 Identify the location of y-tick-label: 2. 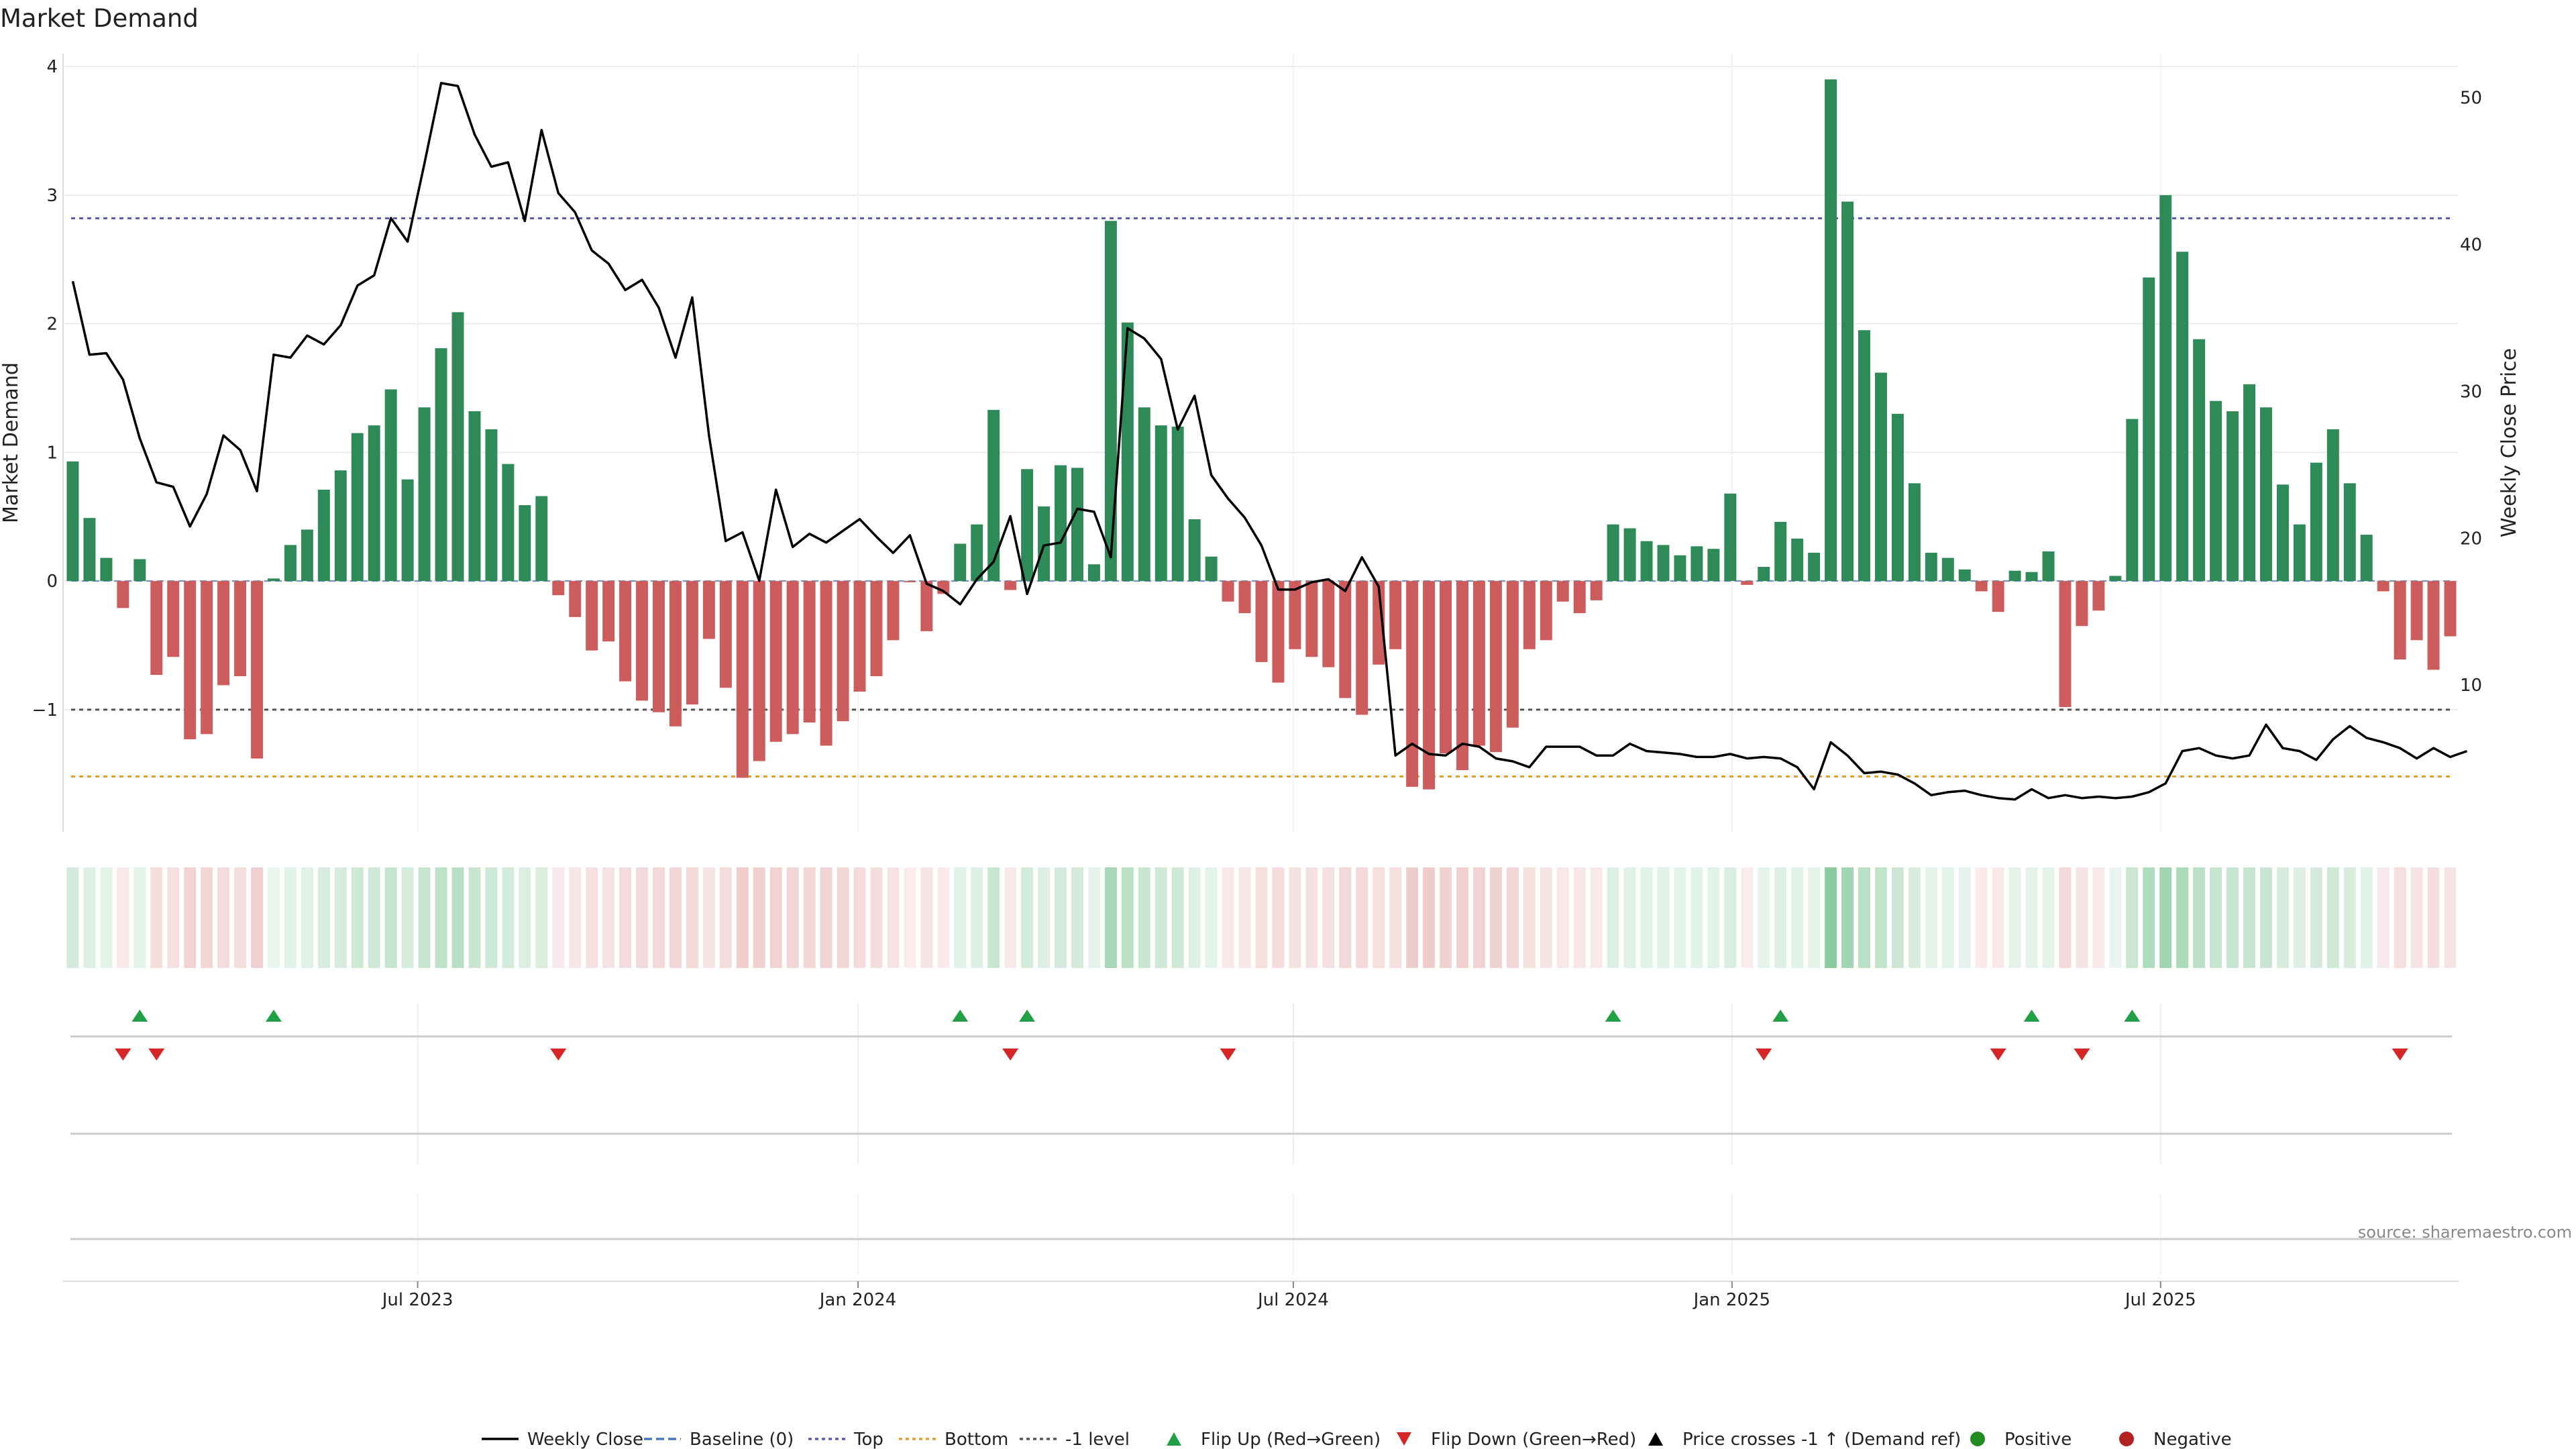
(52, 325).